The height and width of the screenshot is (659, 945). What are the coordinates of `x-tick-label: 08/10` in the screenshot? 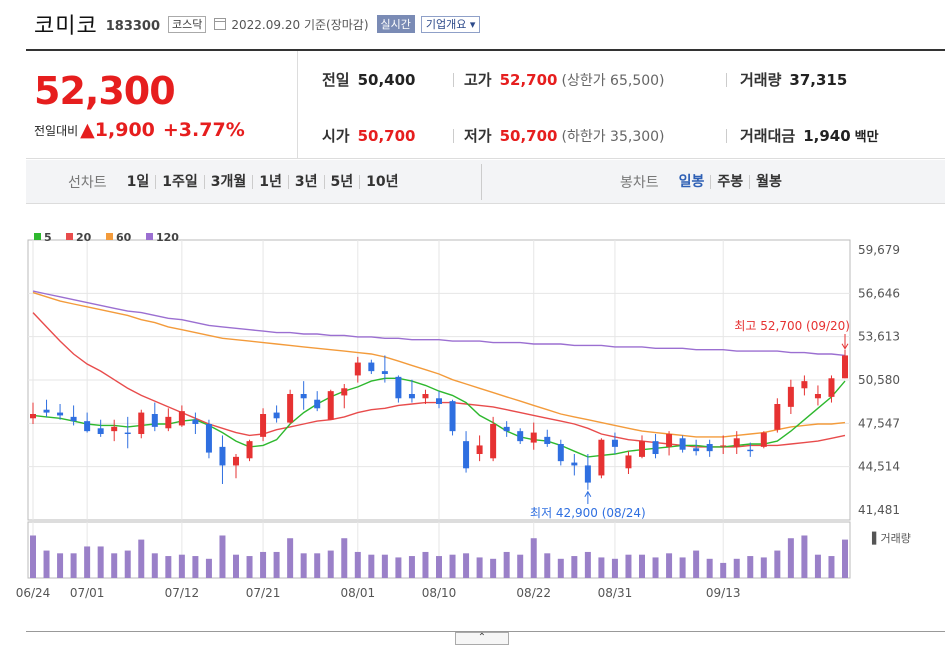 It's located at (439, 593).